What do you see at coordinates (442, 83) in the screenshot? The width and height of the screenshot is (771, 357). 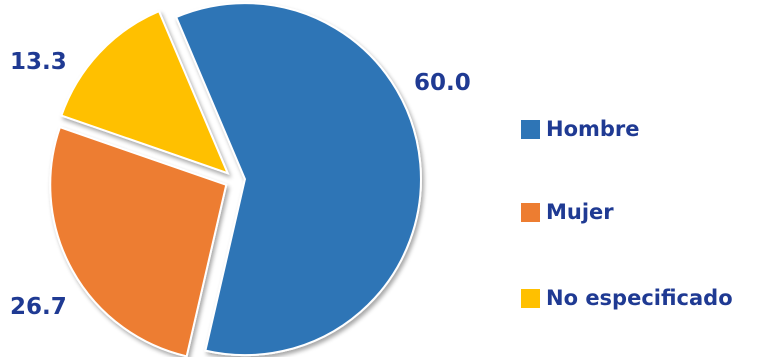 I see `data-label-hombre: 60.0` at bounding box center [442, 83].